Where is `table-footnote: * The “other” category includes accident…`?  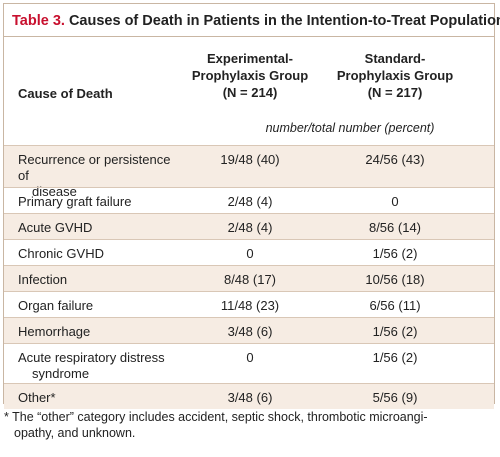 table-footnote: * The “other” category includes accident… is located at coordinates (250, 425).